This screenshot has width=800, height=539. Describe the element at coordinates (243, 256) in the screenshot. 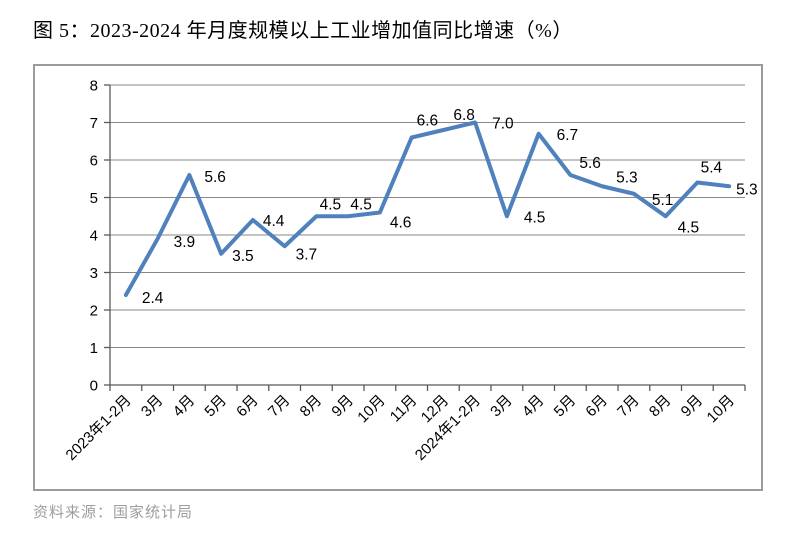

I see `data-point-label: 3.5` at that location.